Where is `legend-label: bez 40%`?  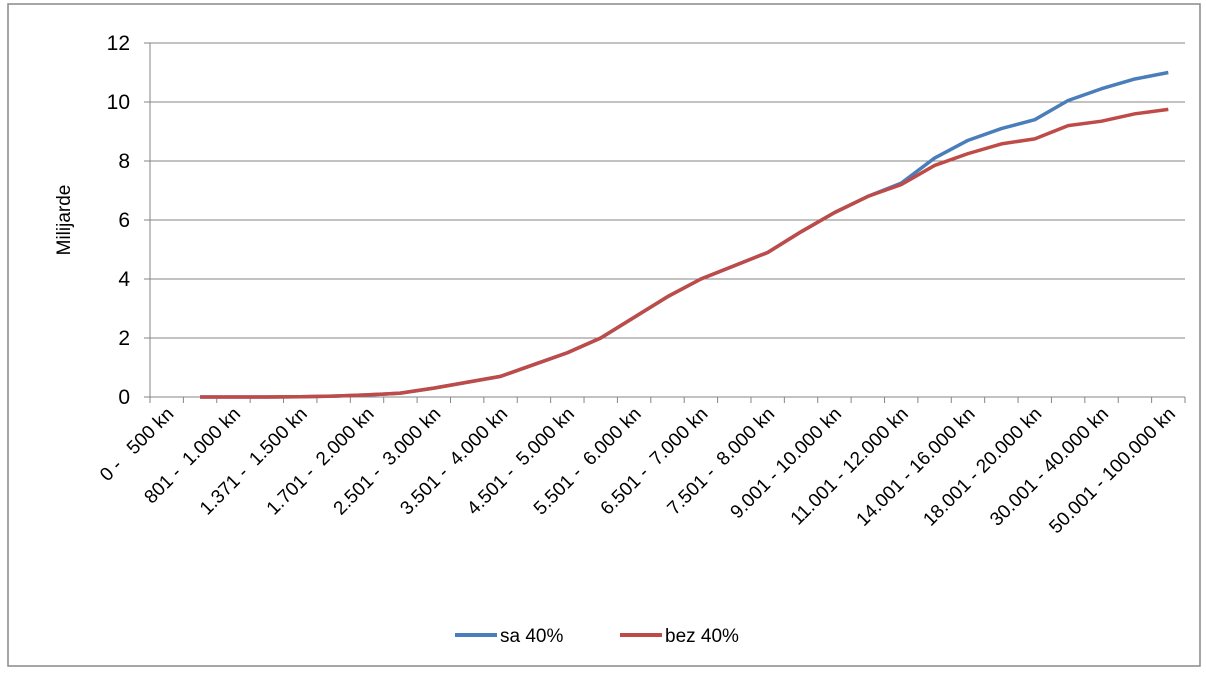
legend-label: bez 40% is located at coordinates (702, 636).